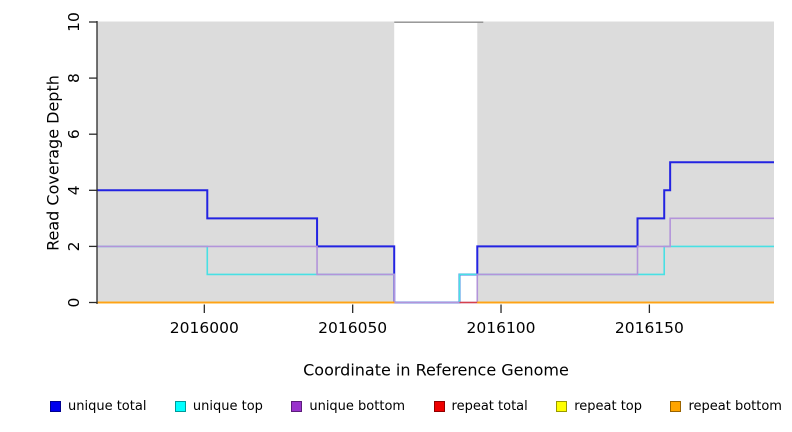  Describe the element at coordinates (352, 328) in the screenshot. I see `x-tick-label: 2016050` at that location.